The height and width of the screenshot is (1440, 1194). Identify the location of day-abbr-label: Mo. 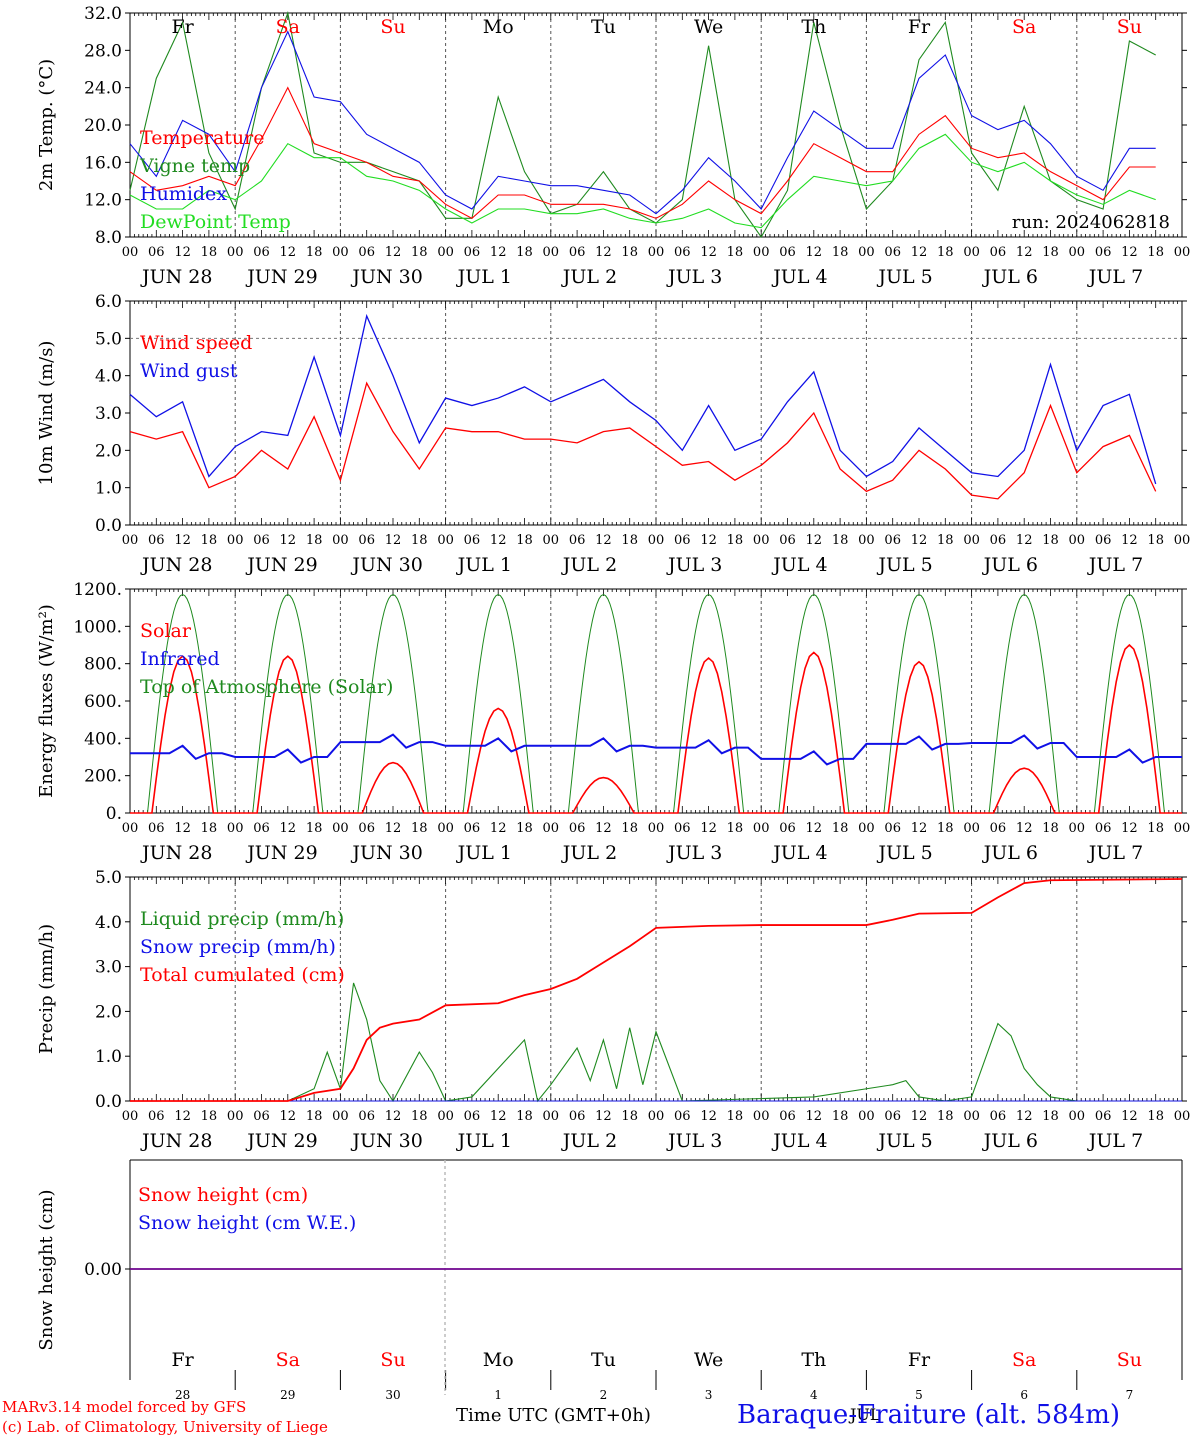
(498, 27).